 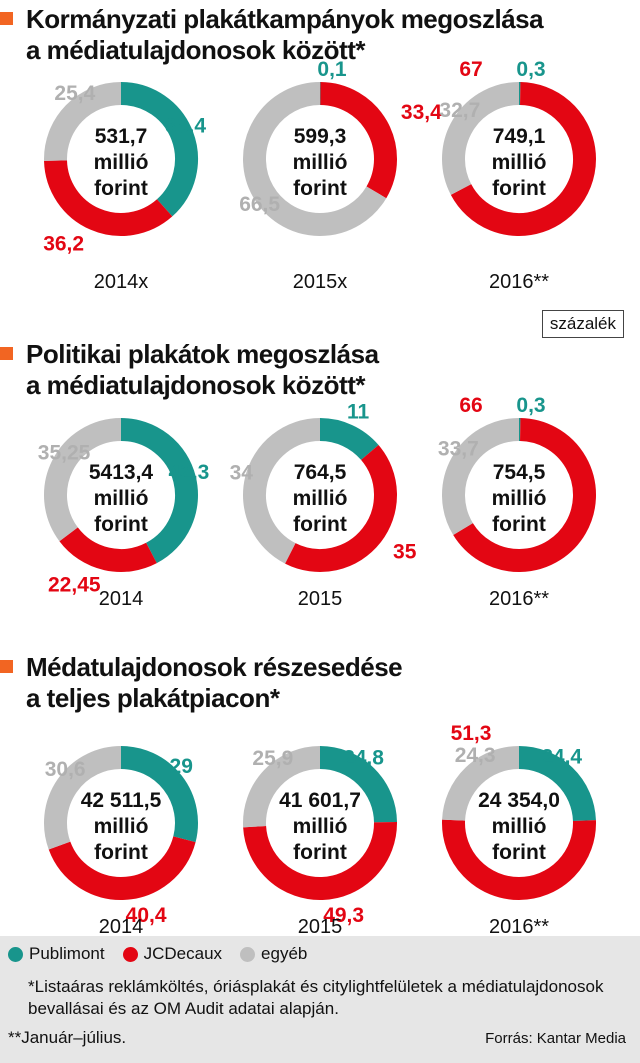 I want to click on section-title-line-1: Médatulajdonosok részesedése, so click(x=214, y=667).